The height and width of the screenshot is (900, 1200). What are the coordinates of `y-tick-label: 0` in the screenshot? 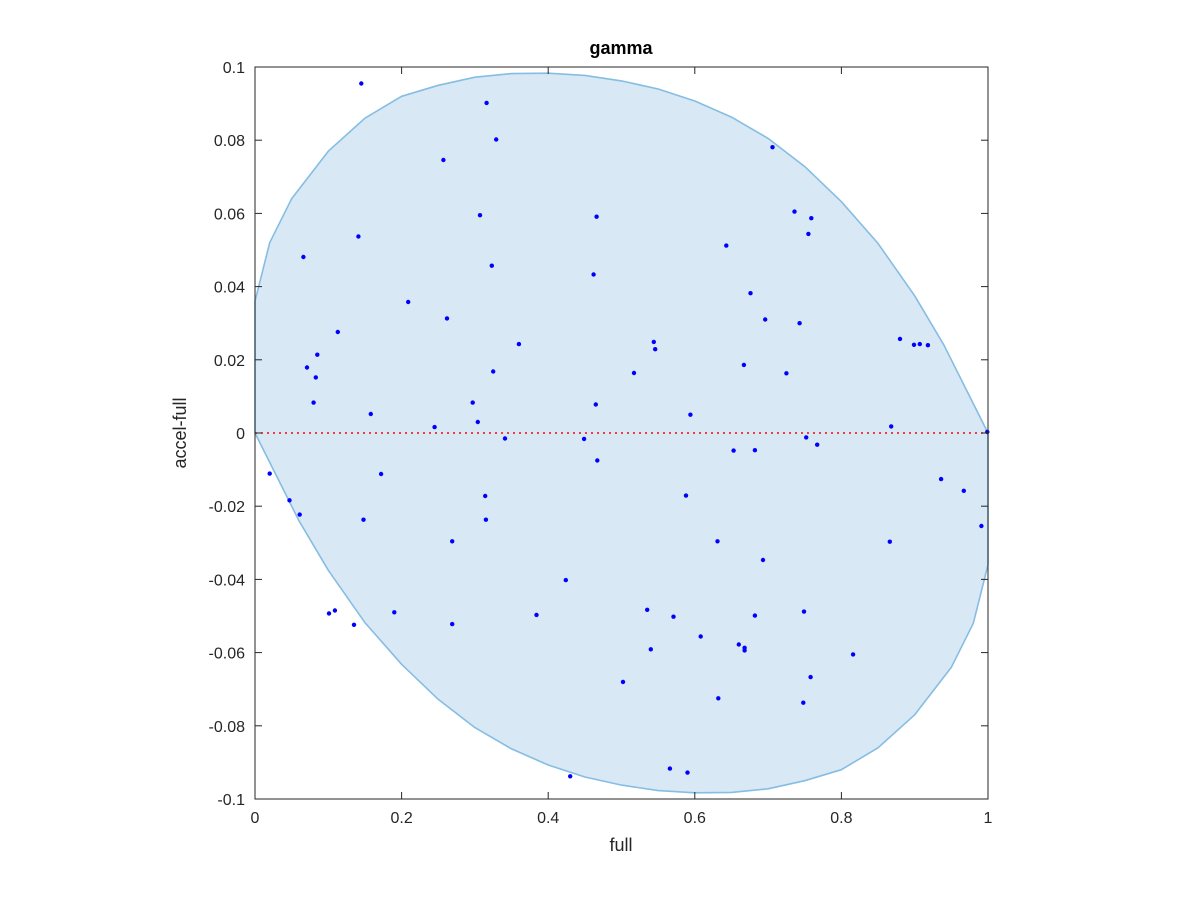 It's located at (240, 434).